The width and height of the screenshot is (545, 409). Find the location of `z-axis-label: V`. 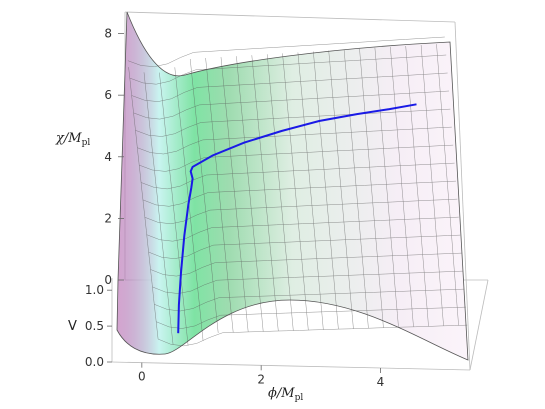

z-axis-label: V is located at coordinates (72, 326).